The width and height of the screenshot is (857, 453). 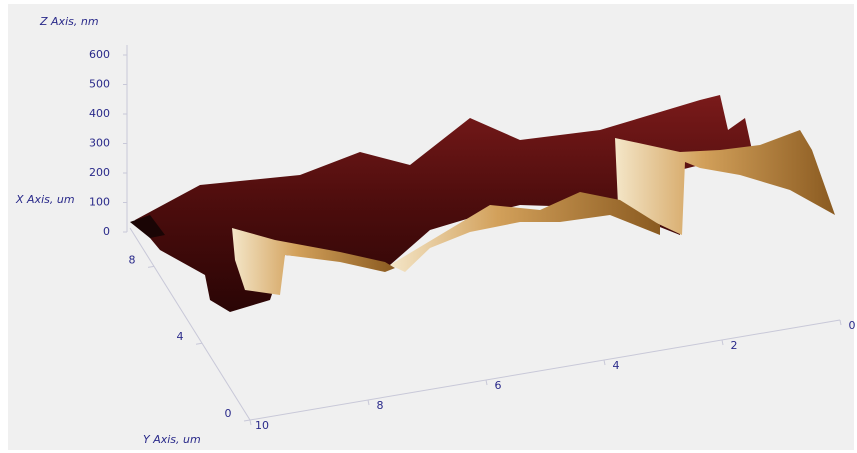 What do you see at coordinates (180, 336) in the screenshot?
I see `x-tick-label: 4` at bounding box center [180, 336].